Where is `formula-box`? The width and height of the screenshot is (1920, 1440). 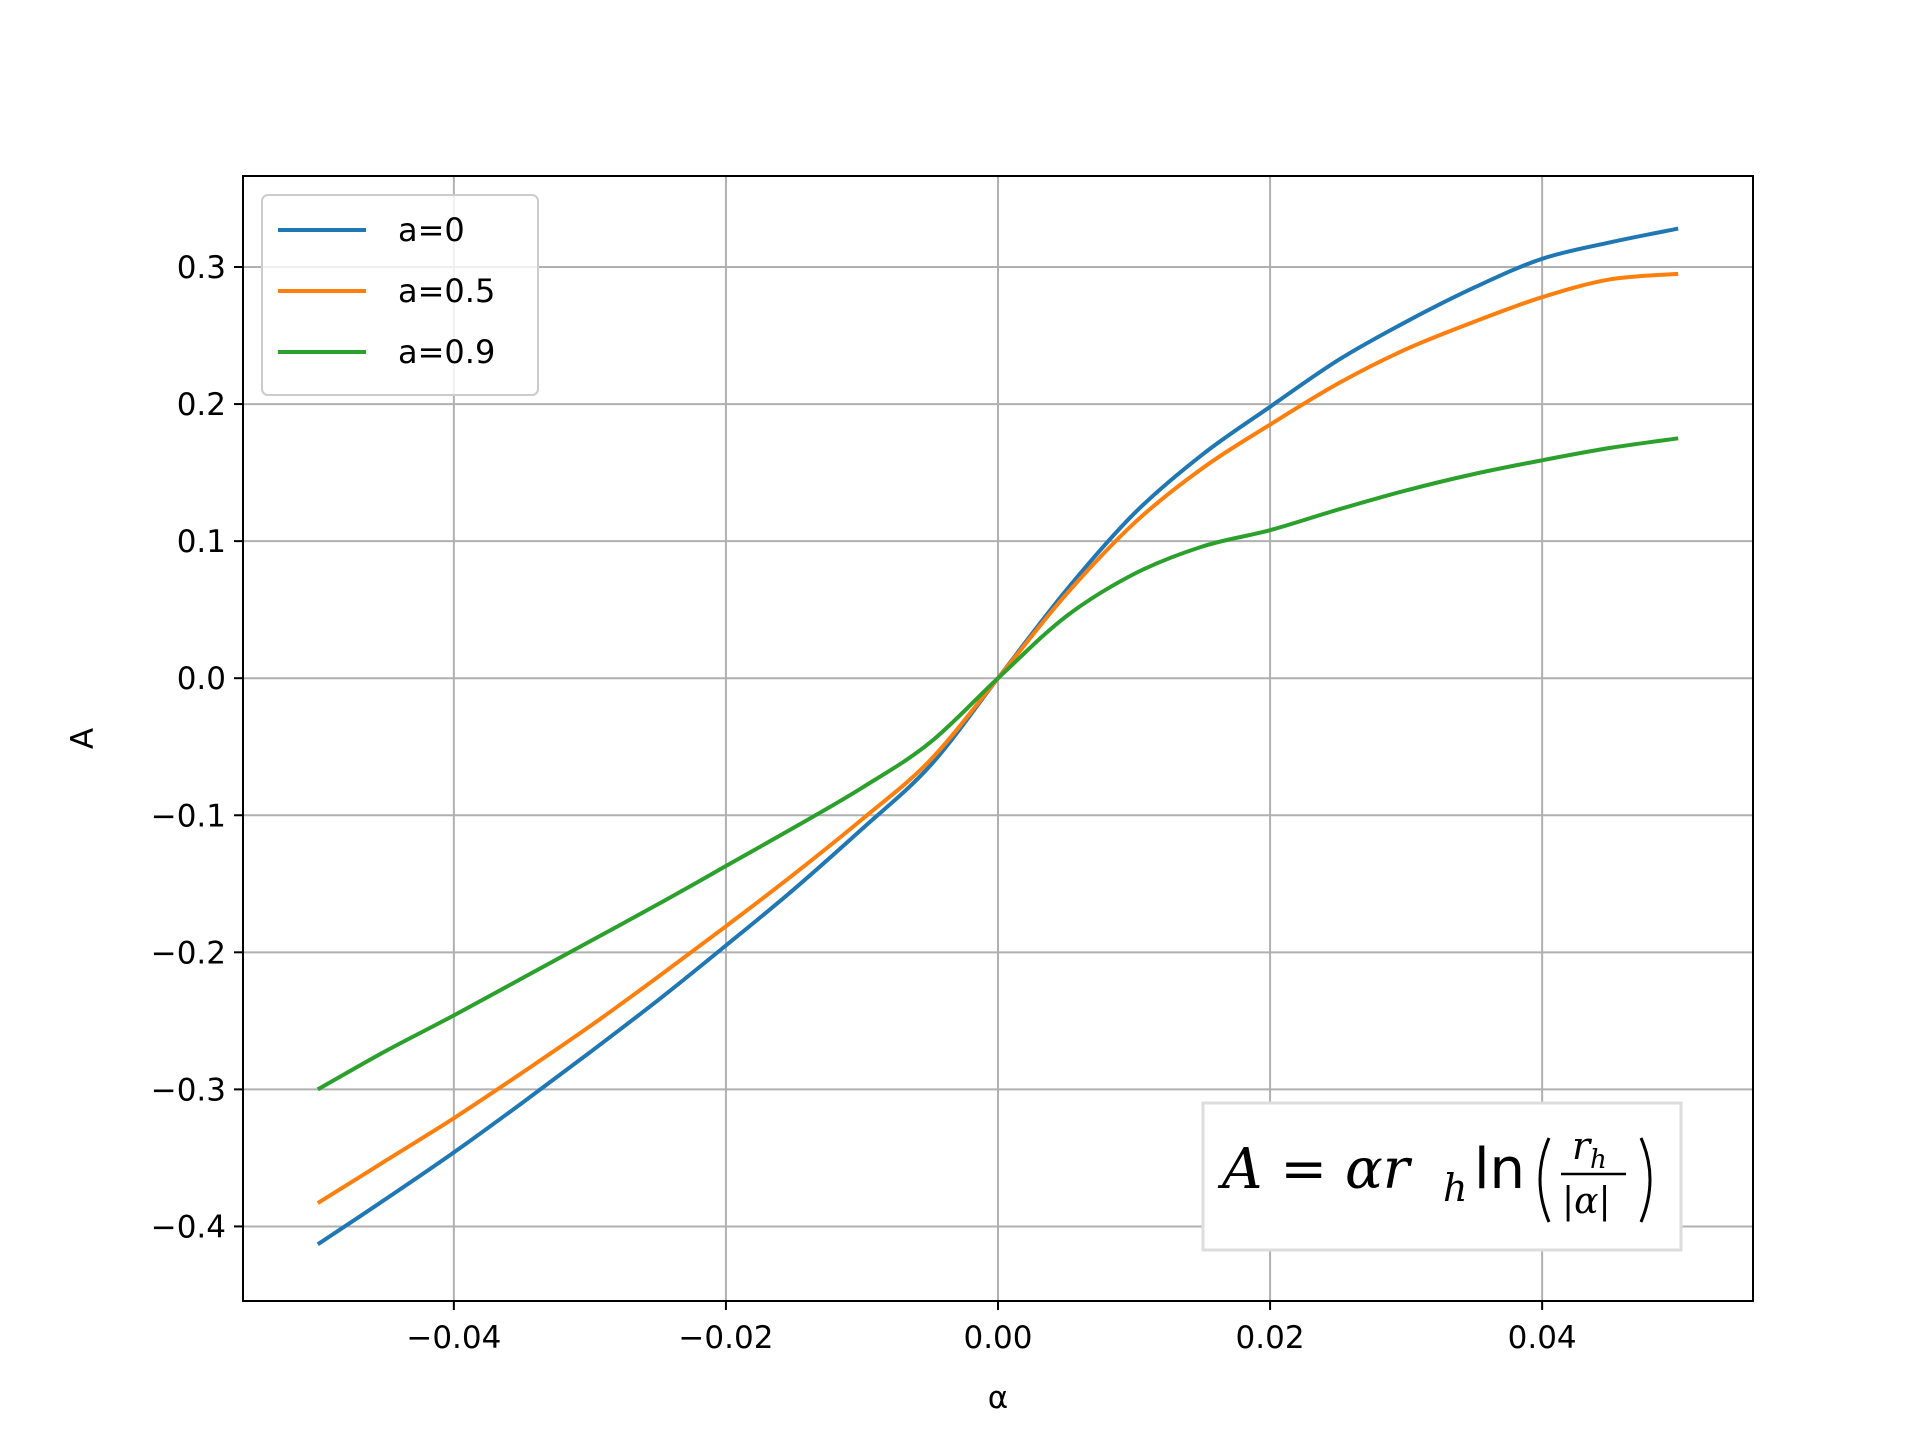
formula-box is located at coordinates (1442, 1176).